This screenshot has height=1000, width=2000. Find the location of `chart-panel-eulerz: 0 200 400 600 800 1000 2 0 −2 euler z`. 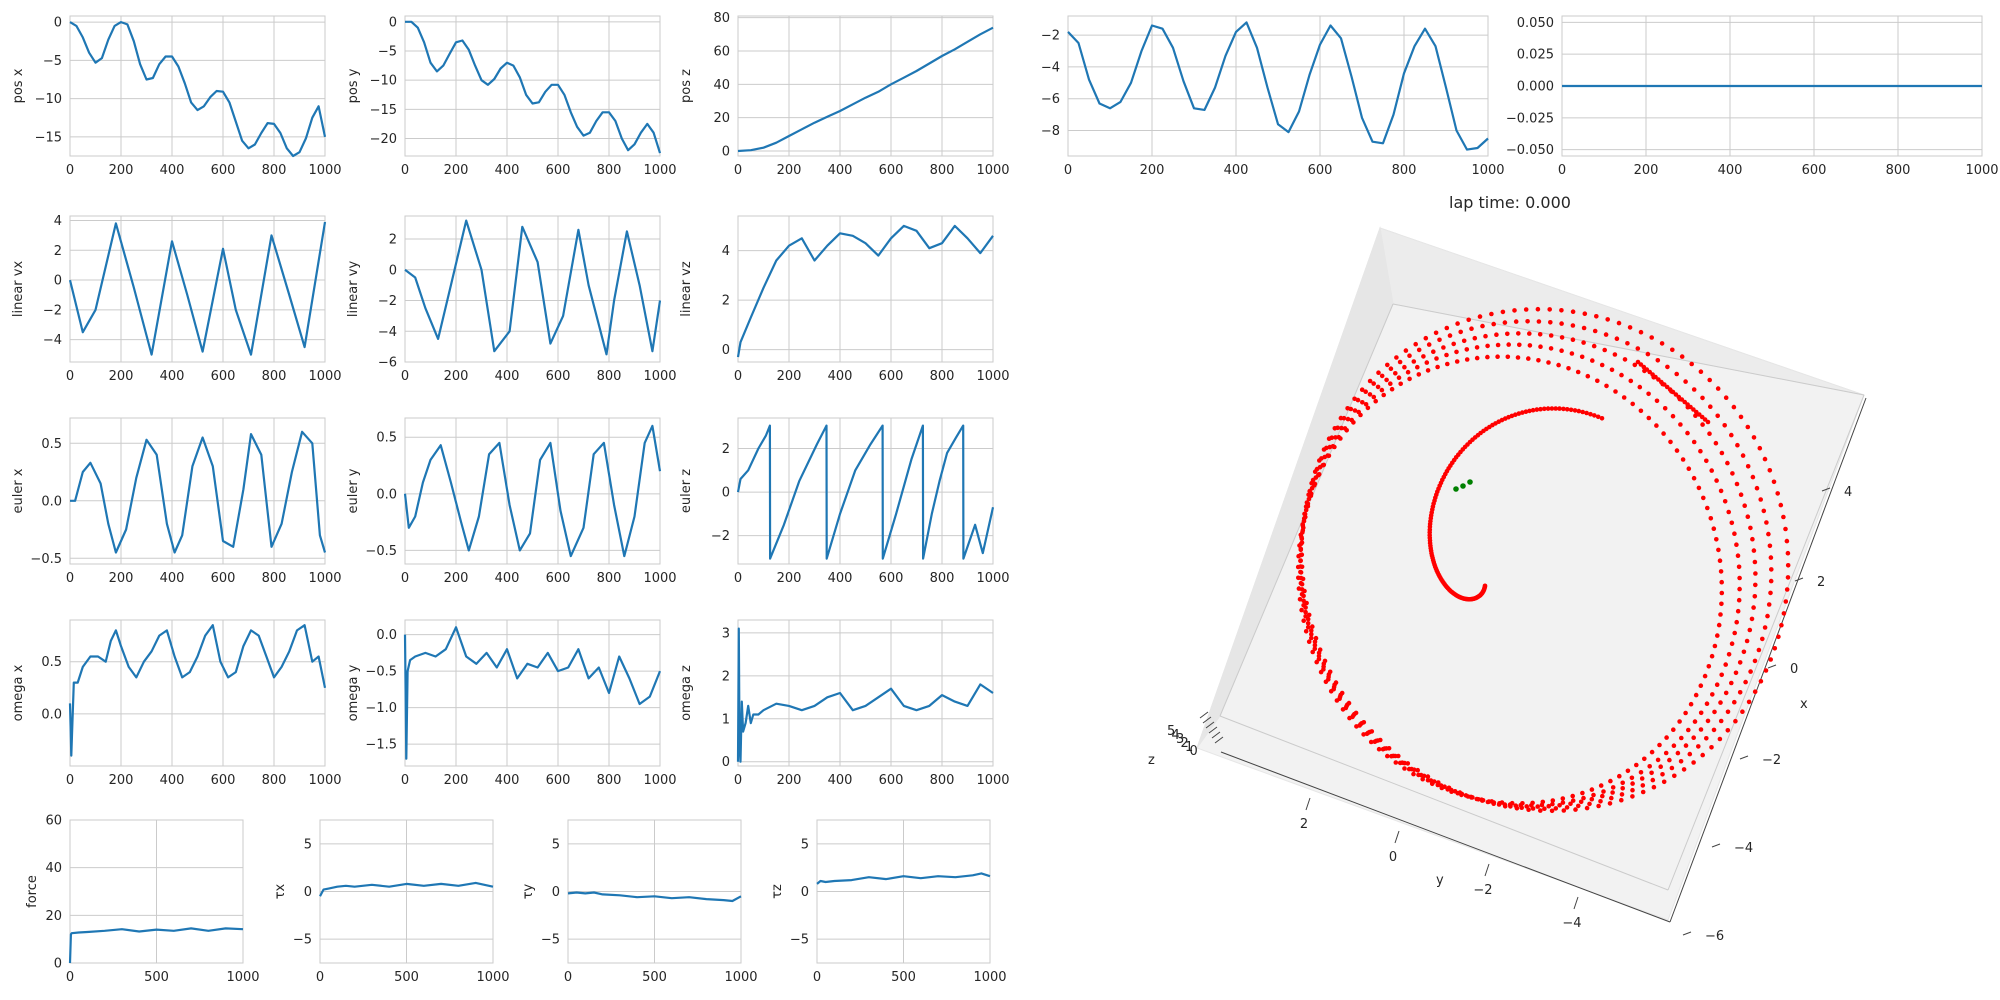

chart-panel-eulerz: 0 200 400 600 800 1000 2 0 −2 euler z is located at coordinates (844, 501).